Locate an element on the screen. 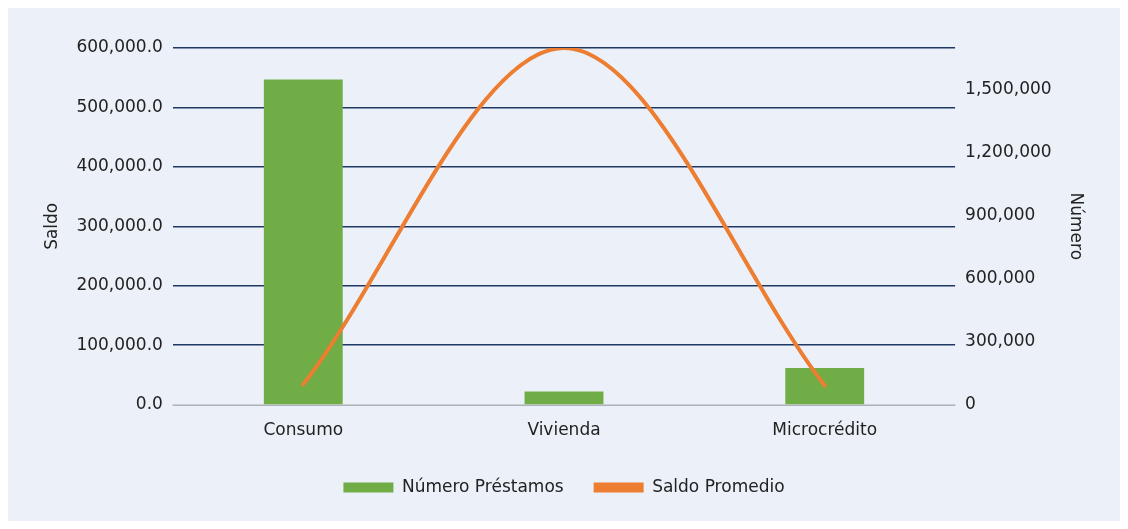 The height and width of the screenshot is (529, 1128). y-tick-label: 500,000.0 is located at coordinates (119, 105).